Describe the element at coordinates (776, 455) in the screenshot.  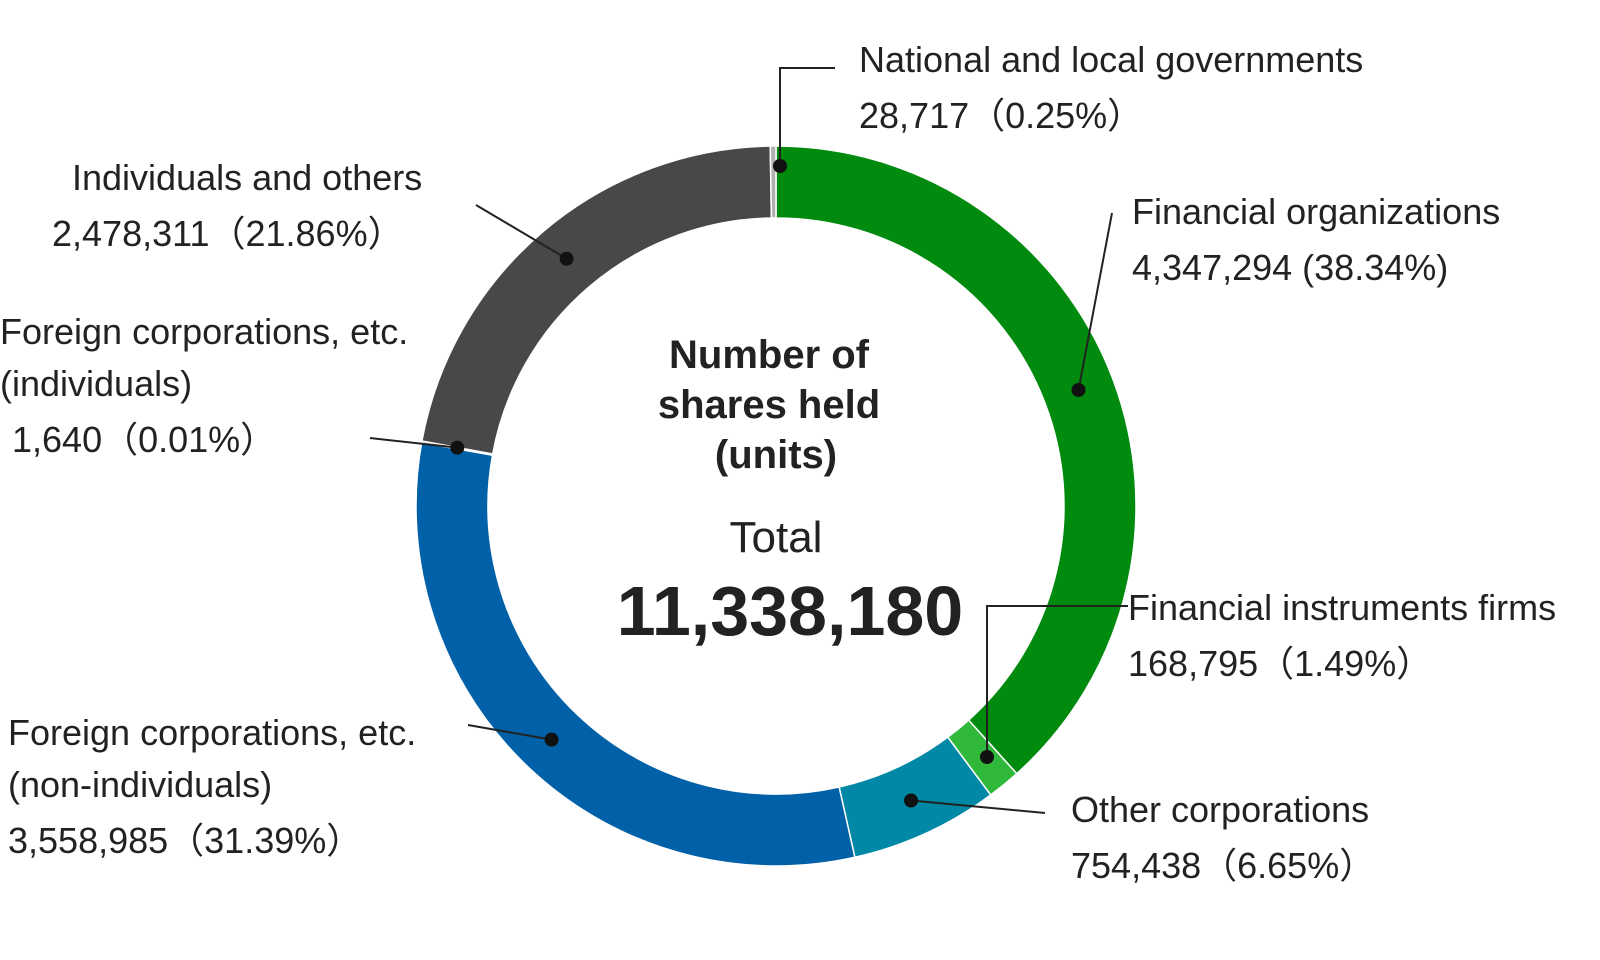
I see `center-title-line-3: (units)` at that location.